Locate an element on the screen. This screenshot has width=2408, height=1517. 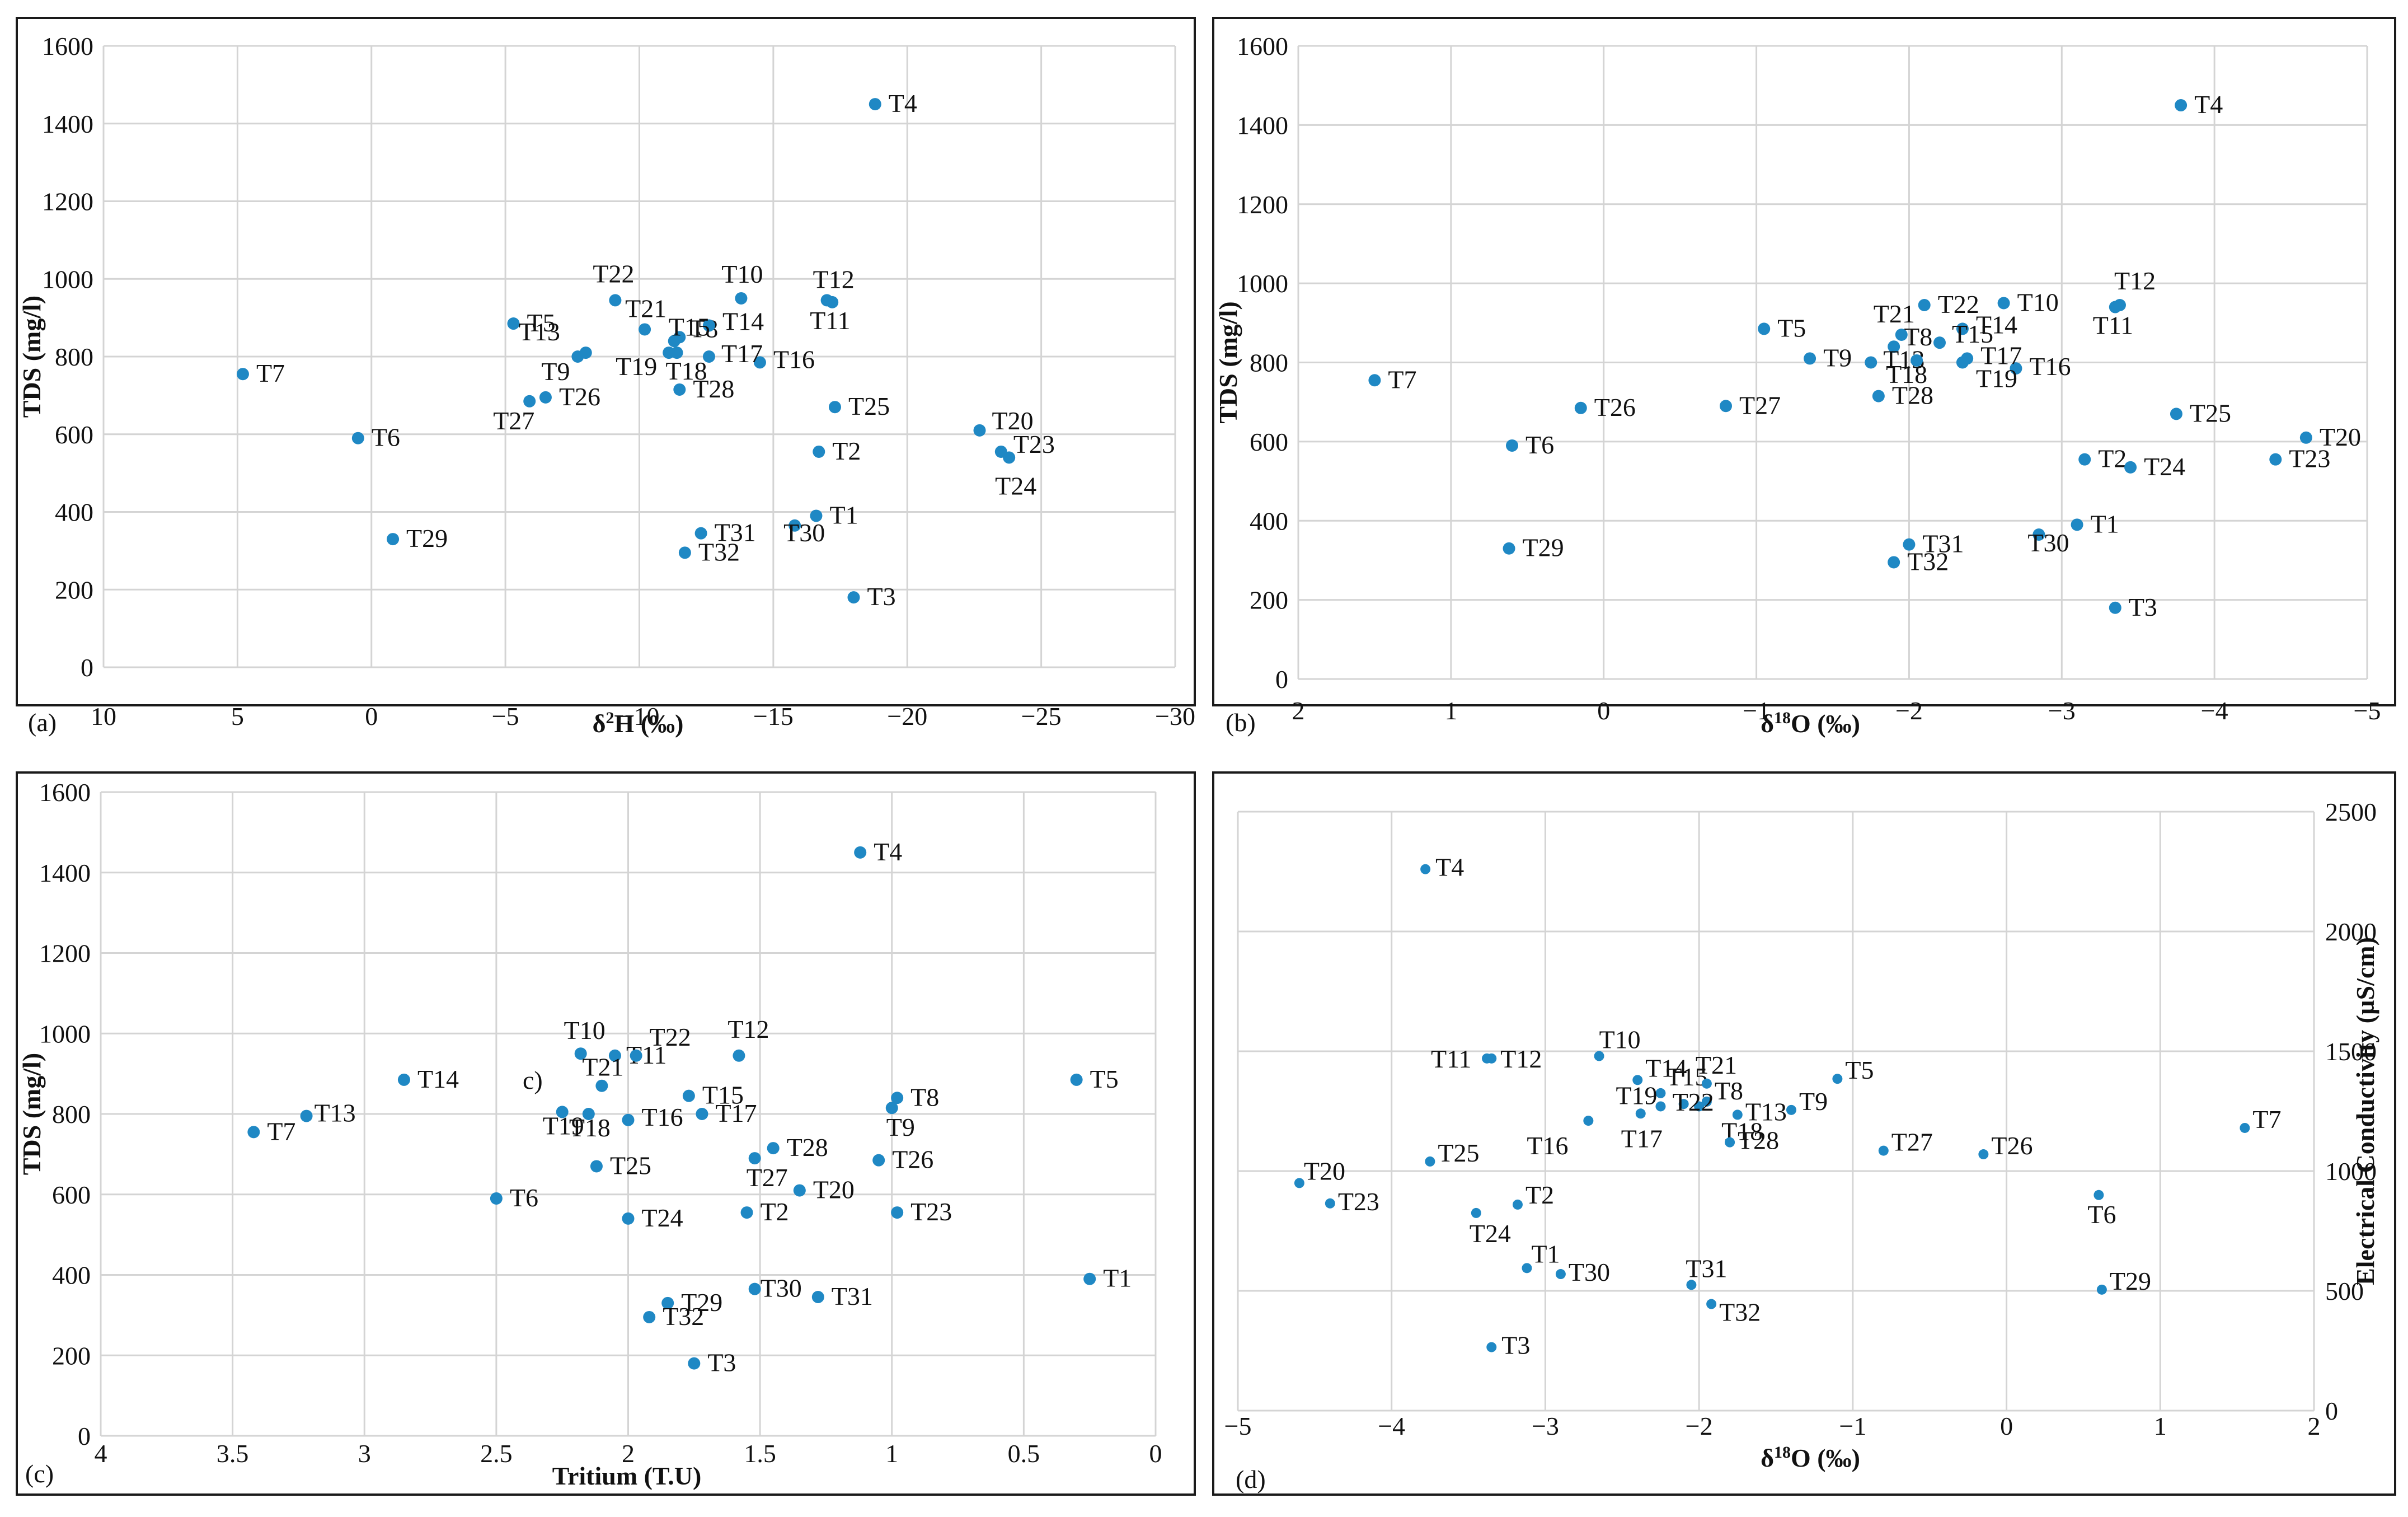
data-point-t11 is located at coordinates (614, 1055).